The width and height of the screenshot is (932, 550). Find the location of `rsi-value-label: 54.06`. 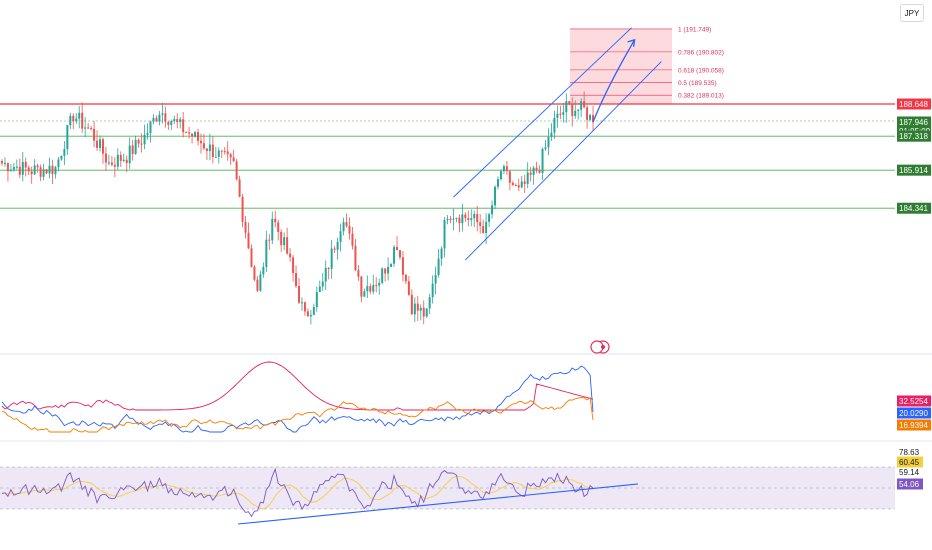

rsi-value-label: 54.06 is located at coordinates (909, 484).